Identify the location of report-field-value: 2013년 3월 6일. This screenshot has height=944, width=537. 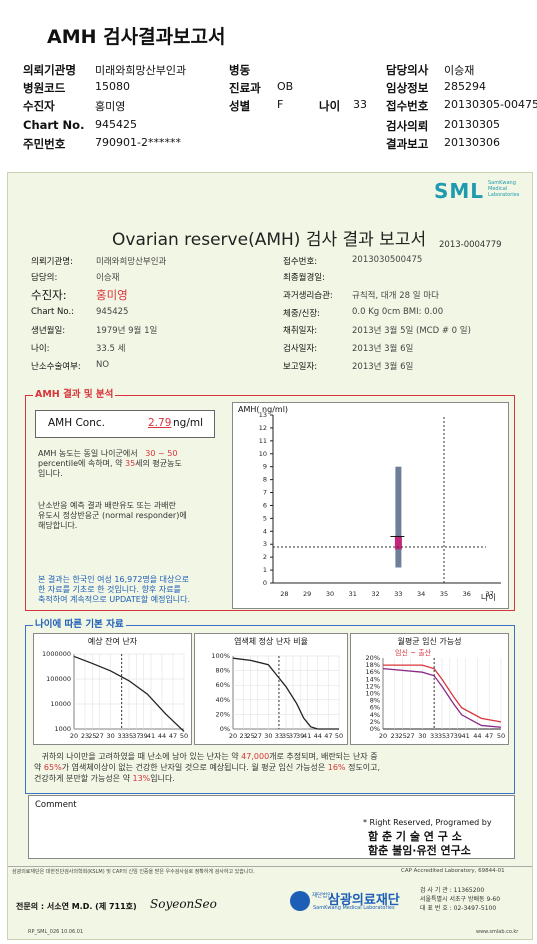
(383, 349).